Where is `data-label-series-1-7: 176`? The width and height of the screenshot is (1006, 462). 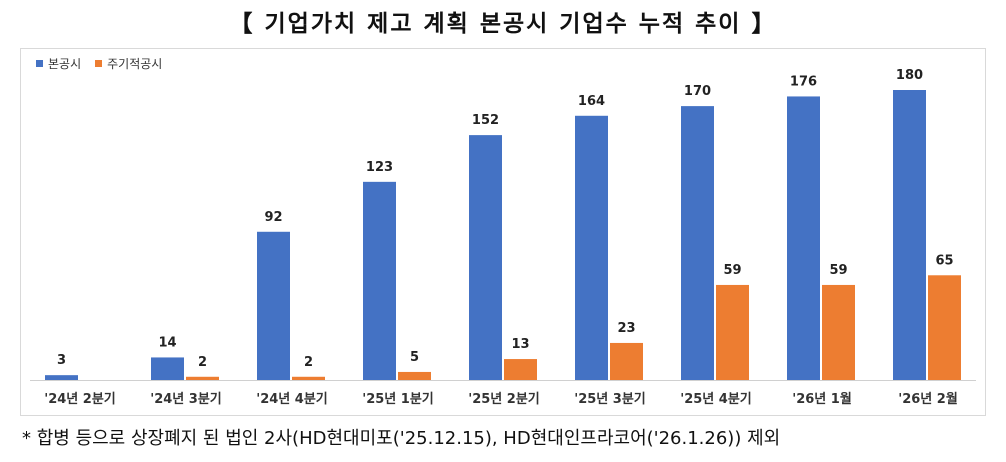
data-label-series-1-7: 176 is located at coordinates (803, 81).